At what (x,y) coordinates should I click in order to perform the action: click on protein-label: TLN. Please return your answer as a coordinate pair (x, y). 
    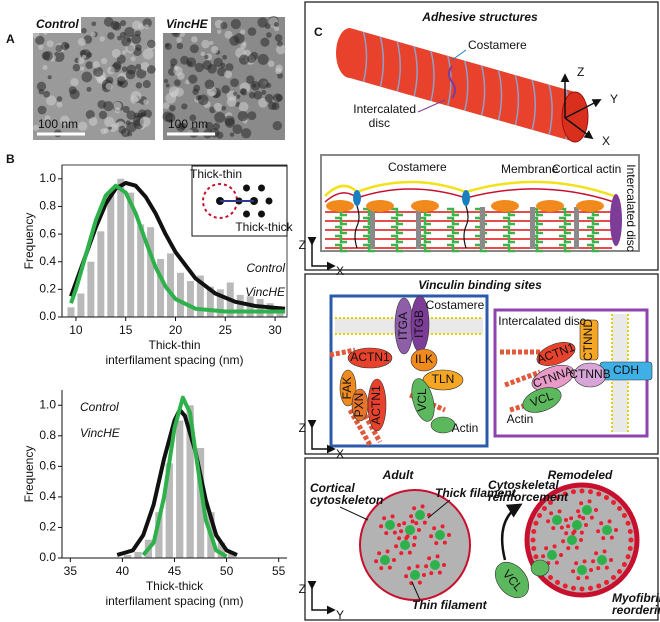
    Looking at the image, I should click on (443, 379).